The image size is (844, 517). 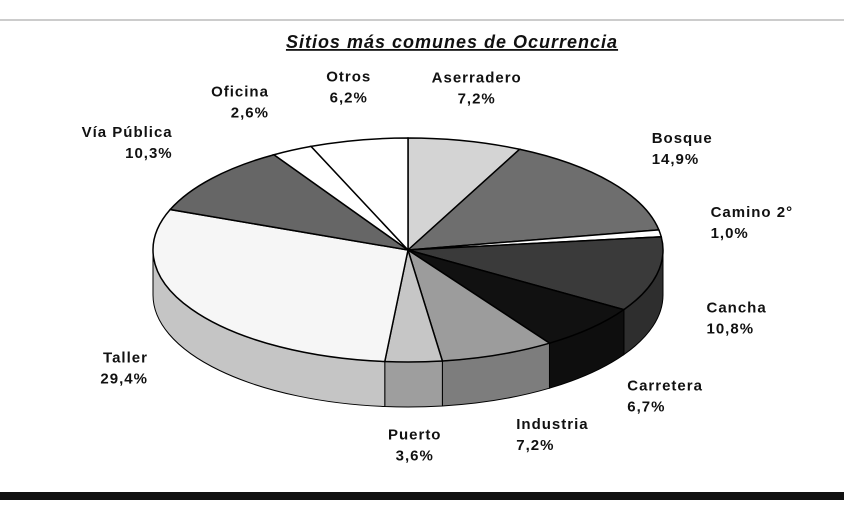 What do you see at coordinates (452, 42) in the screenshot?
I see `chart-title: Sitios más comunes de Ocurrencia` at bounding box center [452, 42].